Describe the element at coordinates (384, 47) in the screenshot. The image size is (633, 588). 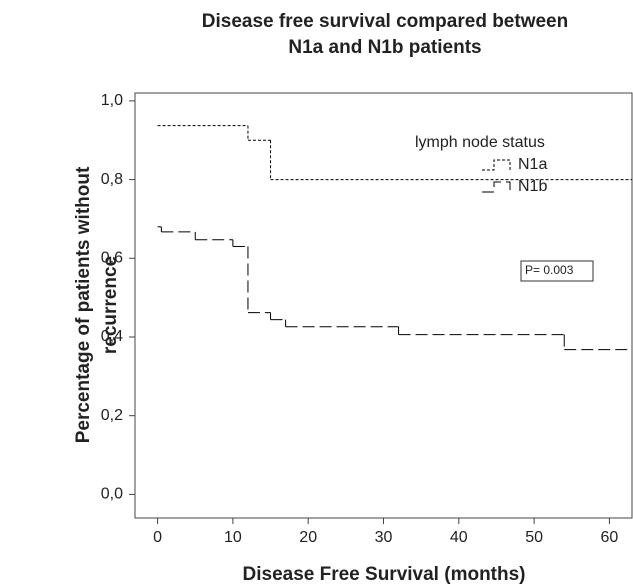
I see `chart-title: N1a and N1b patients` at that location.